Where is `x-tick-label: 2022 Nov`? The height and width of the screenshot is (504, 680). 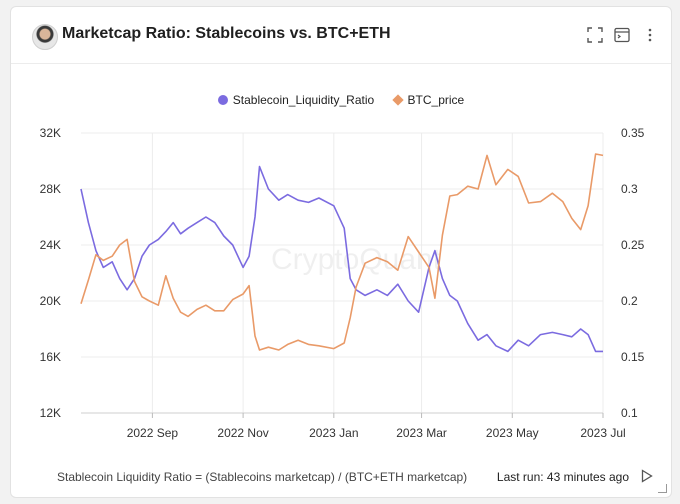 x-tick-label: 2022 Nov is located at coordinates (242, 433).